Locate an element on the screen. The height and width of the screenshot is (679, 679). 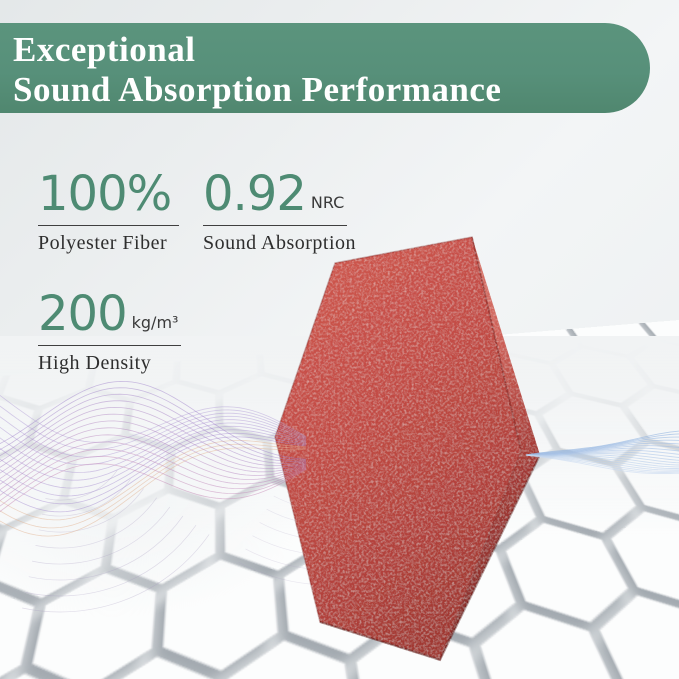
stat-polyester-fiber: 100% Polyester Fiber is located at coordinates (109, 210).